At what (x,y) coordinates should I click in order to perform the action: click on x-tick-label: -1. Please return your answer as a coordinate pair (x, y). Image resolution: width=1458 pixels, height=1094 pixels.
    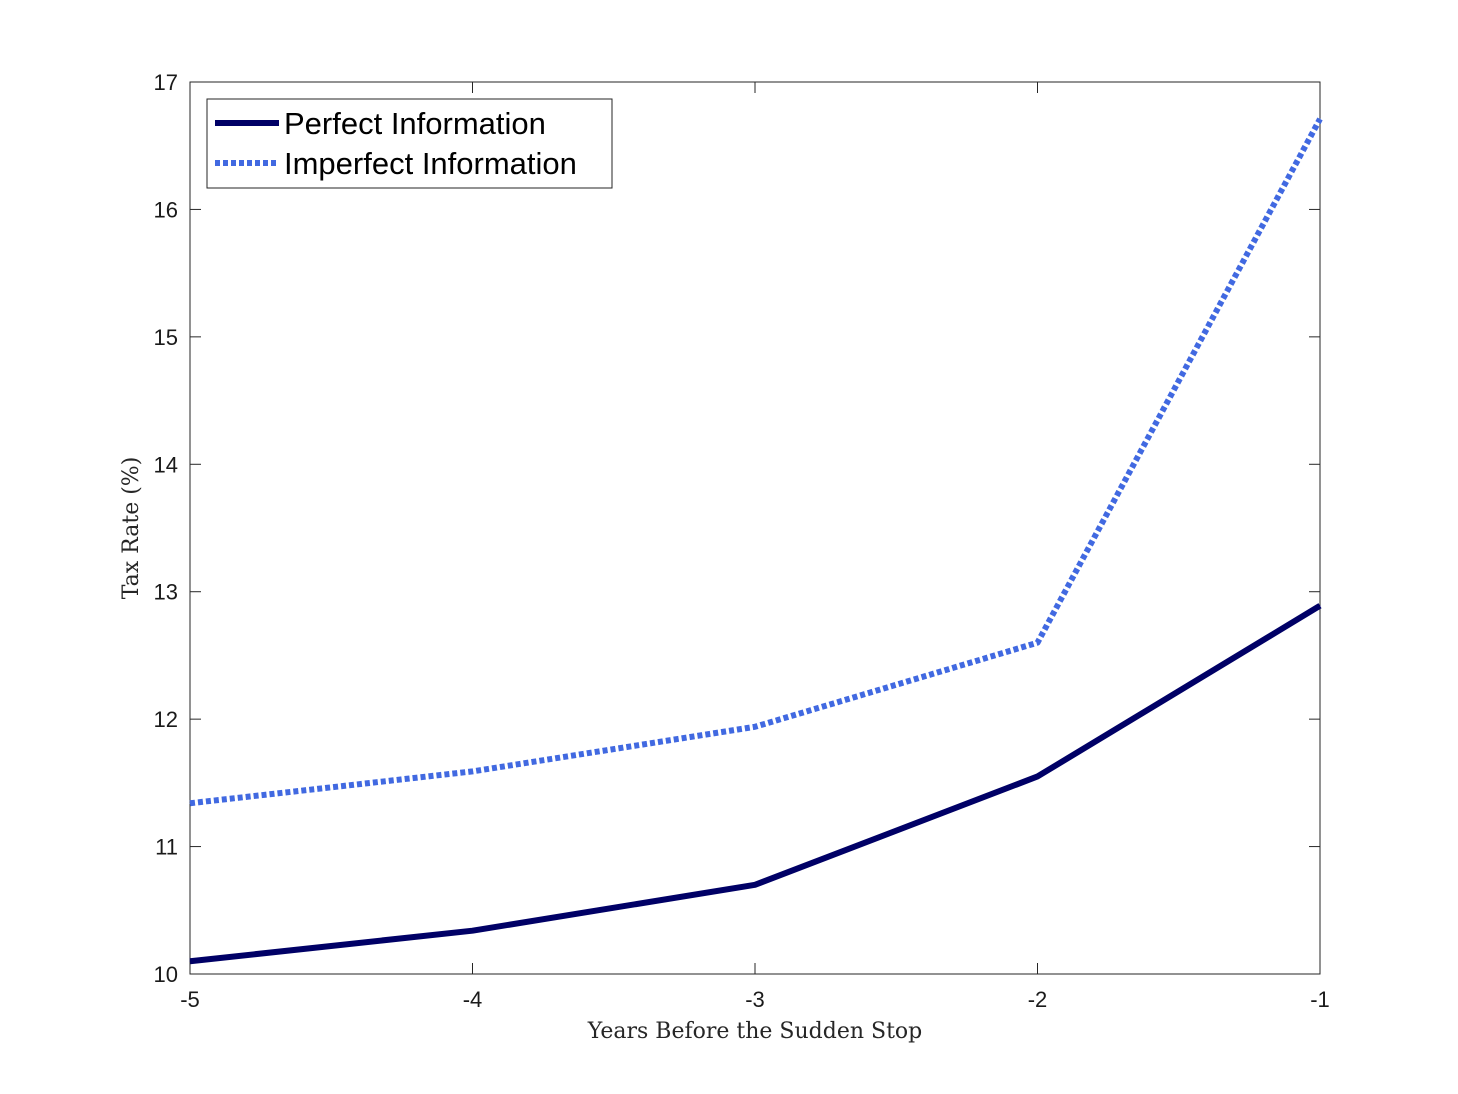
    Looking at the image, I should click on (1320, 999).